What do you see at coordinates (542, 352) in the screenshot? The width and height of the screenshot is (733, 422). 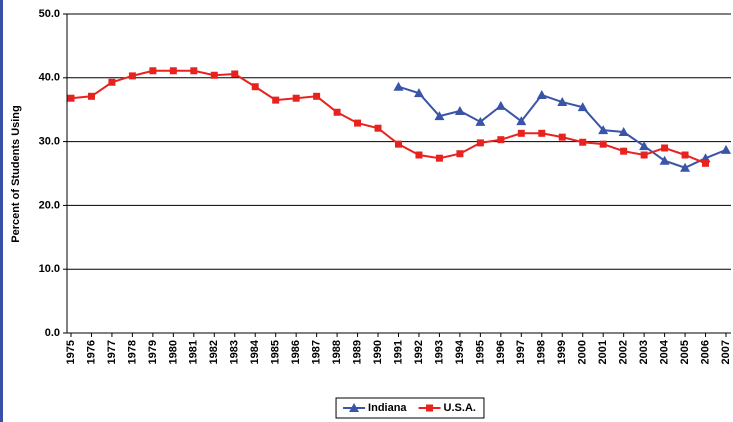 I see `x-tick-label: 1998` at bounding box center [542, 352].